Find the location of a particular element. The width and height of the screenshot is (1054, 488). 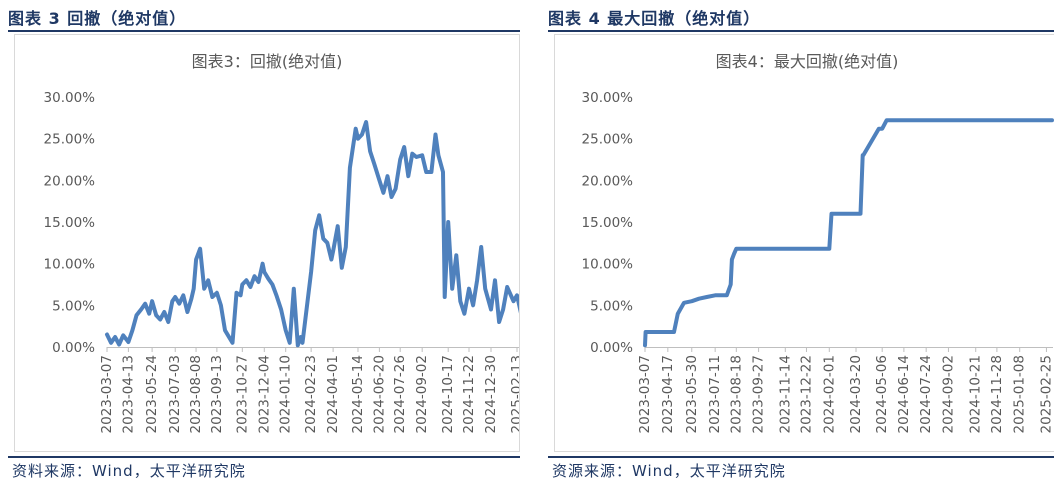

right-bottom-rule is located at coordinates (801, 457).